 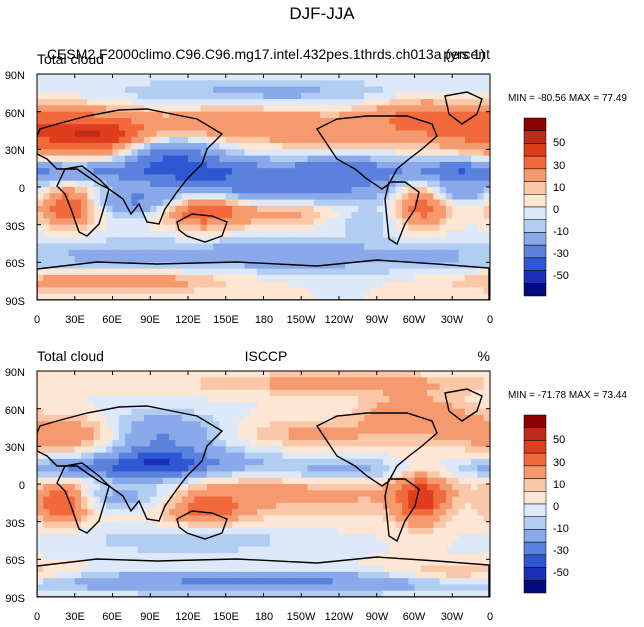 What do you see at coordinates (15, 227) in the screenshot?
I see `lat-tick-label: 30S` at bounding box center [15, 227].